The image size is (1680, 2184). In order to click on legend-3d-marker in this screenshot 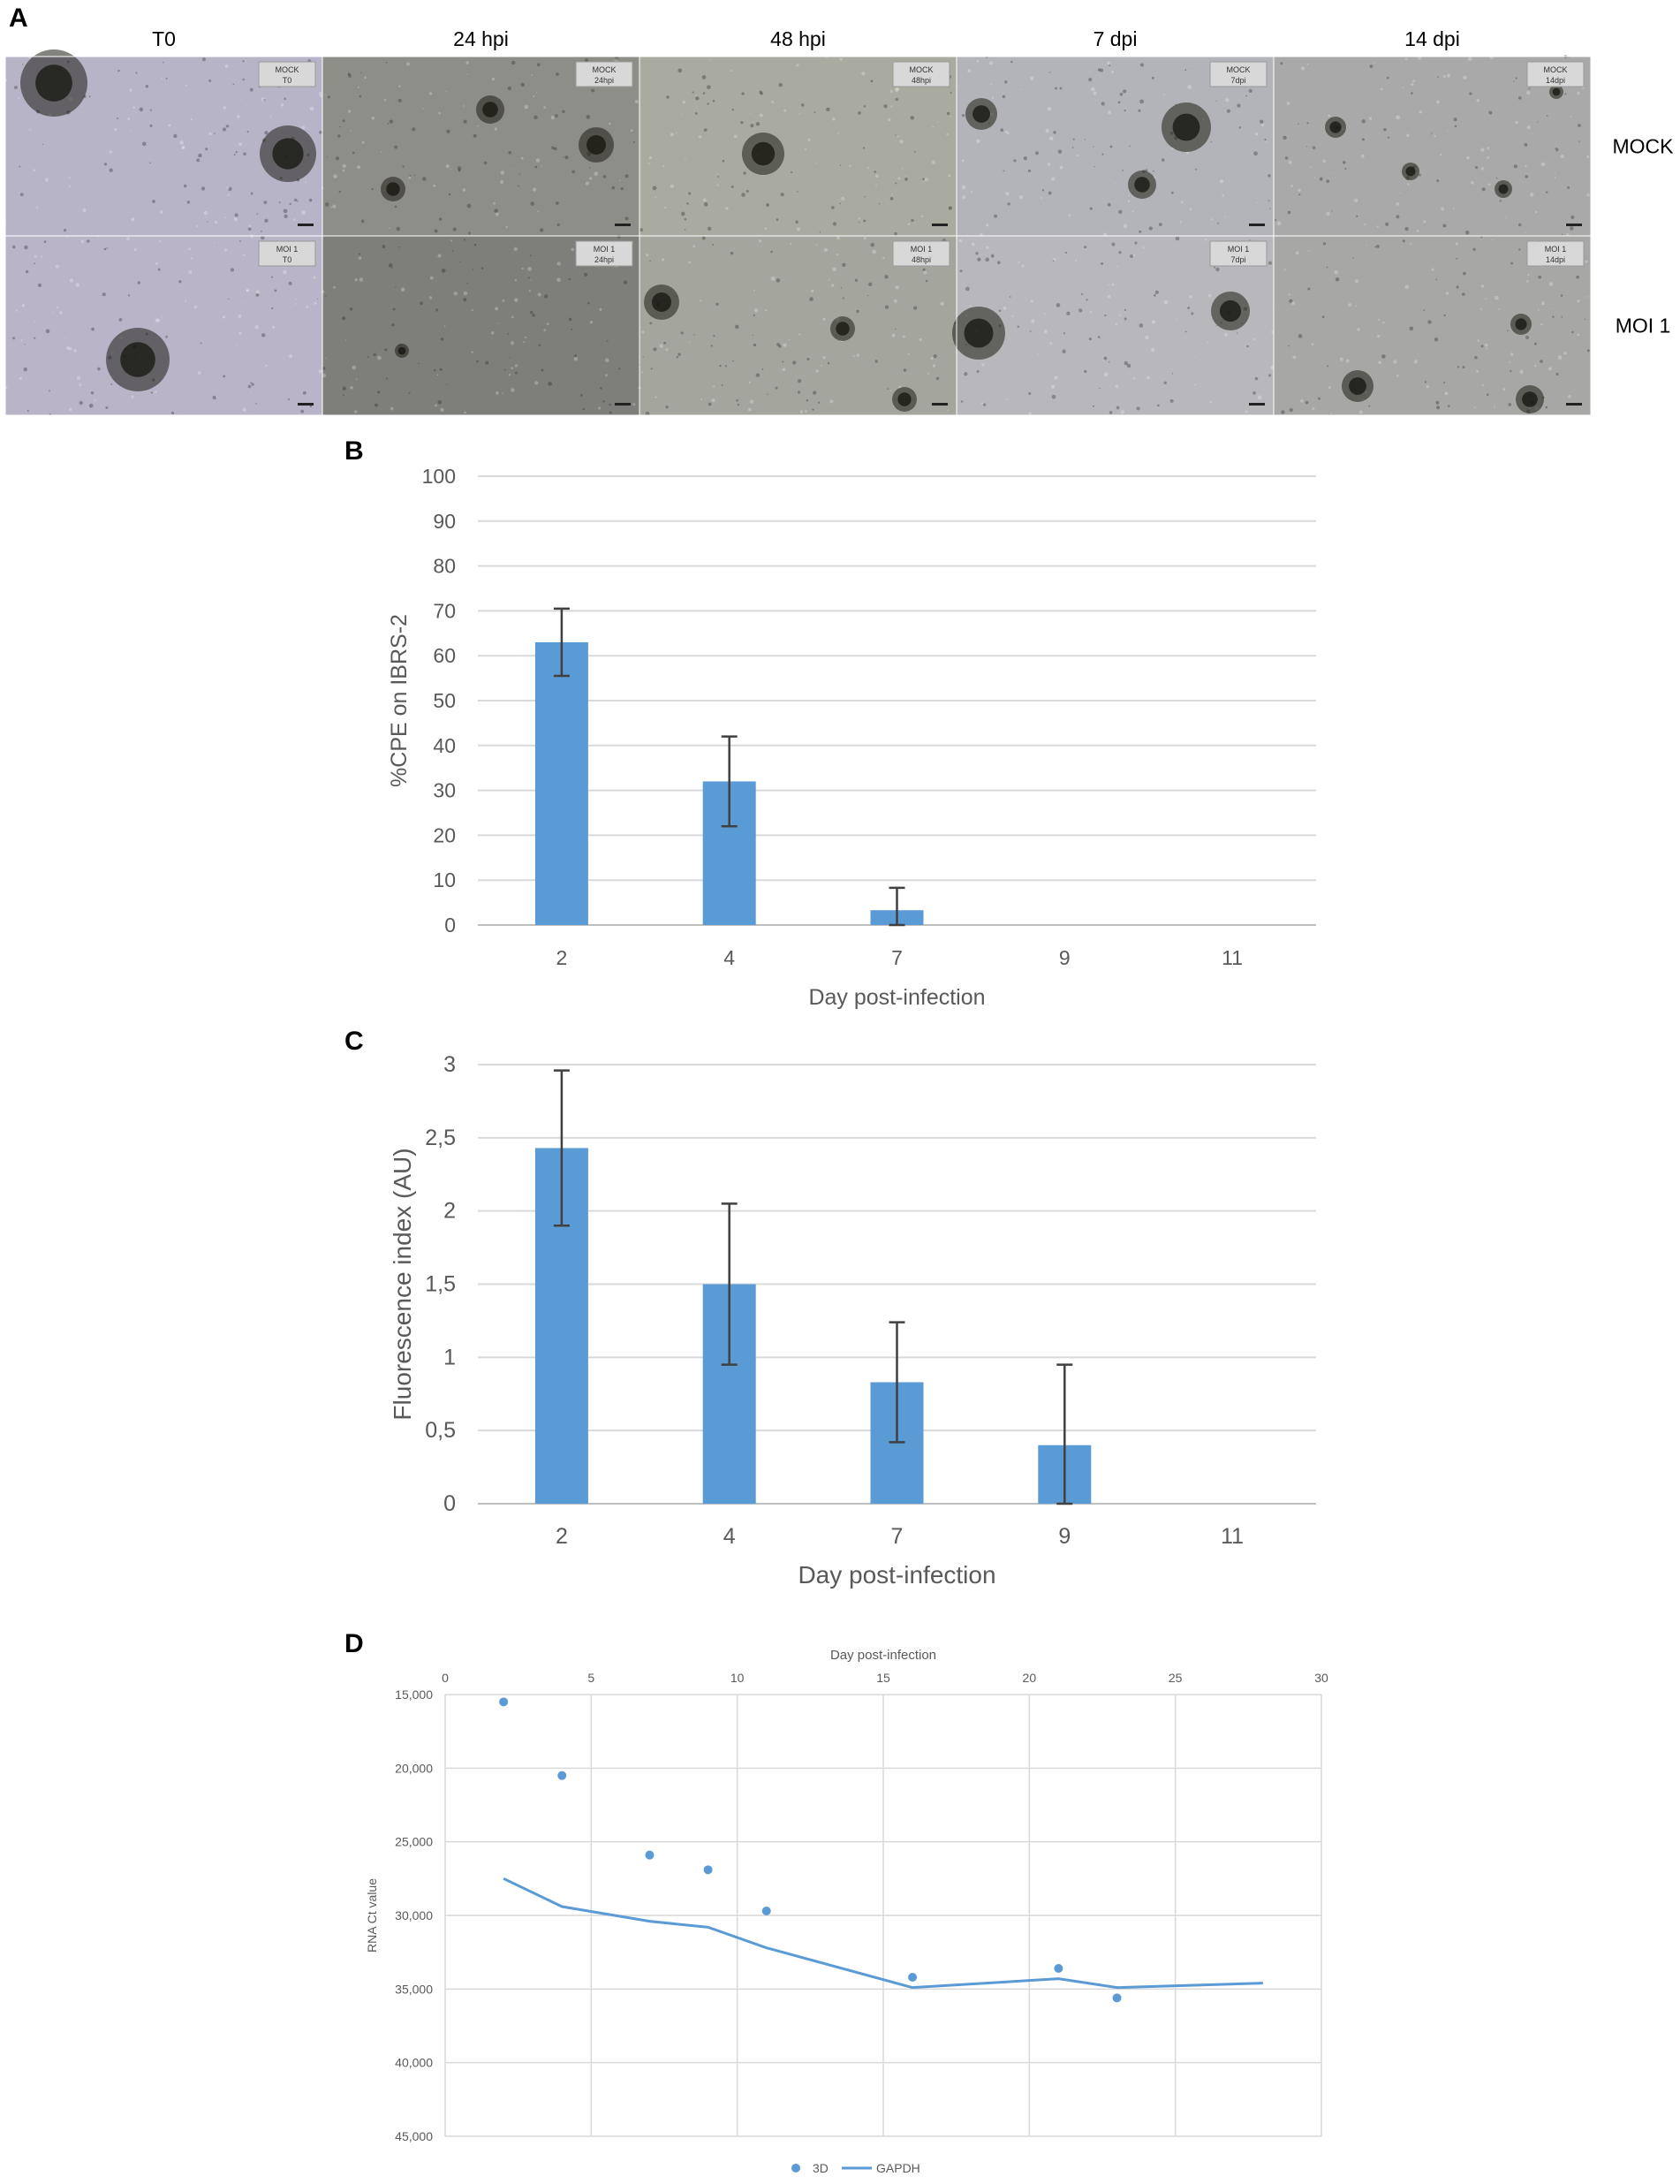, I will do `click(795, 2168)`.